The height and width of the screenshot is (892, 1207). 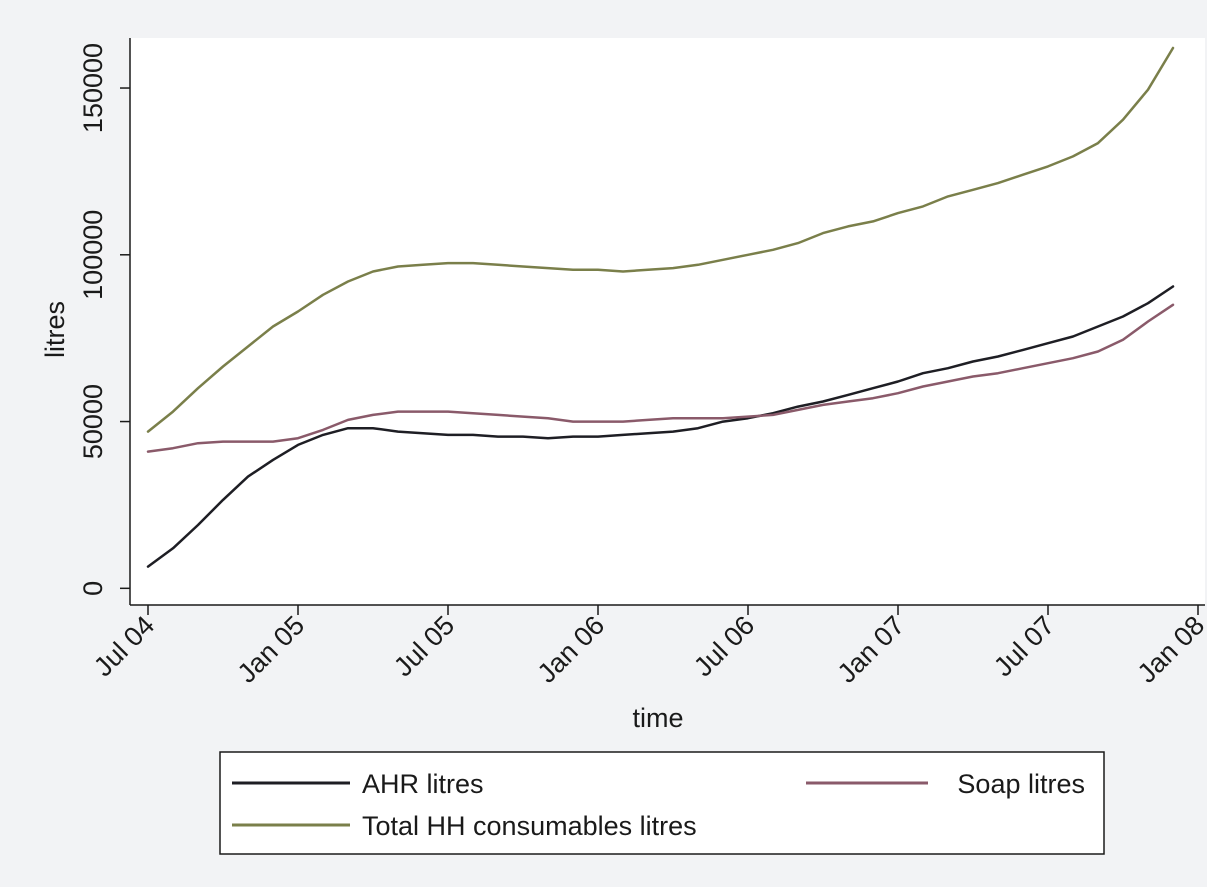 I want to click on legend-box, so click(x=662, y=803).